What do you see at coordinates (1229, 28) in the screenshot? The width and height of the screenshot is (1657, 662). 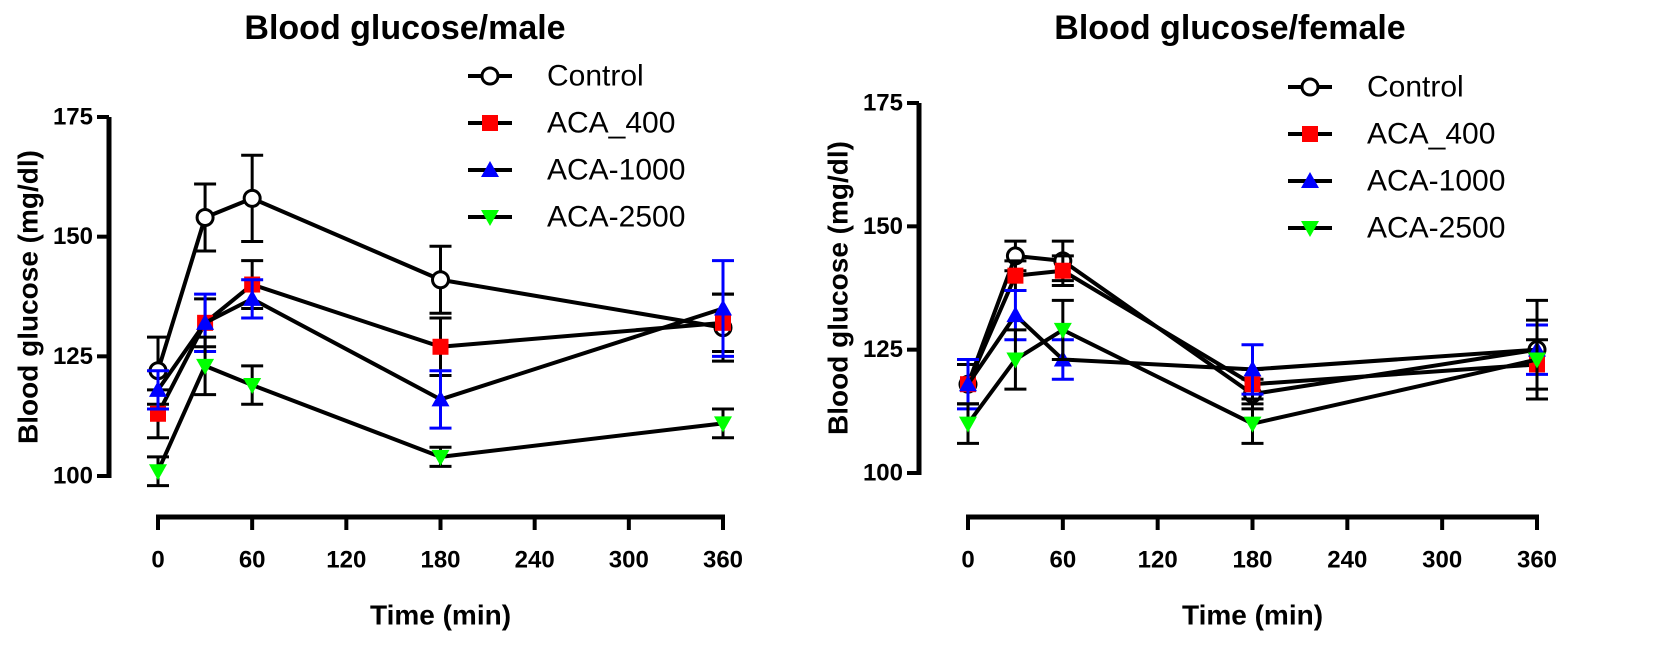 I see `chart-title: Blood glucose/female` at bounding box center [1229, 28].